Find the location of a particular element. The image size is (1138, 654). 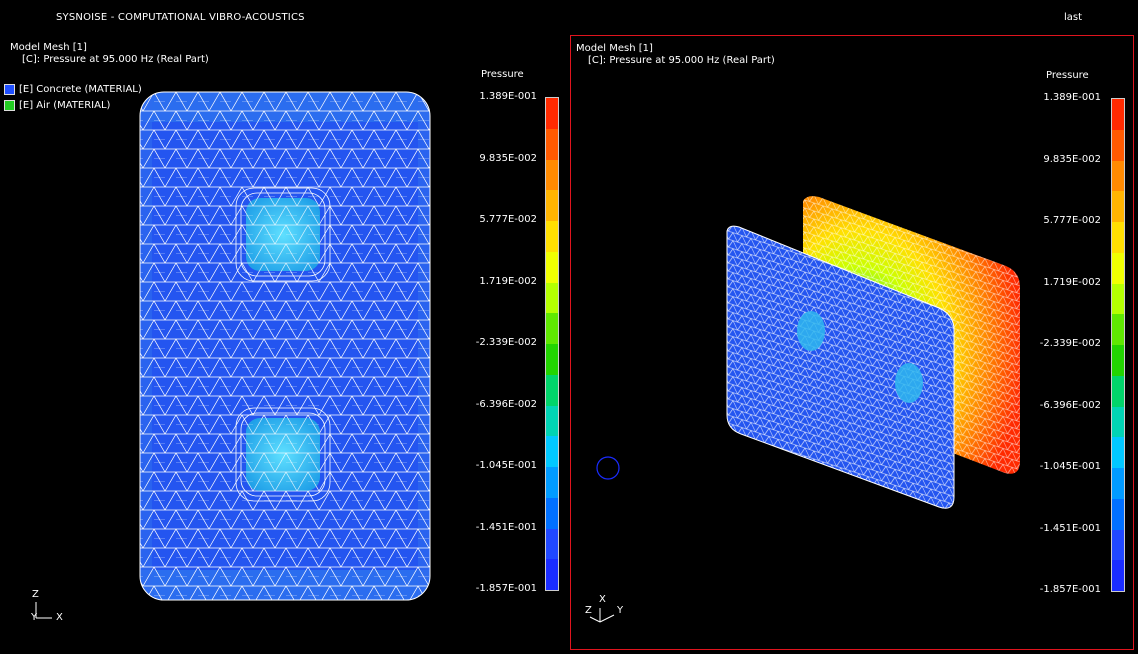

app-title: SYSNOISE - COMPUTATIONAL VIBRO-ACOUSTICS is located at coordinates (180, 17).